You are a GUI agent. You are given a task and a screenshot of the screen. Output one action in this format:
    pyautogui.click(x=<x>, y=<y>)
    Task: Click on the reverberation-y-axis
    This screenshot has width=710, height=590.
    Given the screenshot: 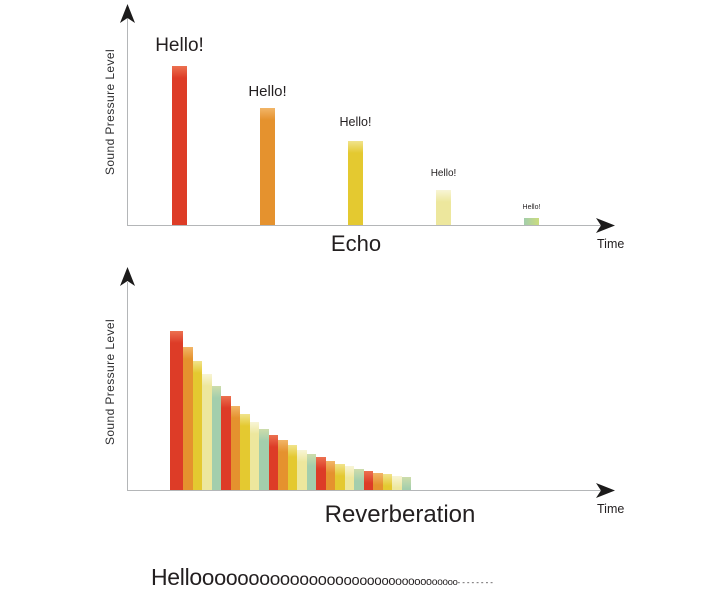 What is the action you would take?
    pyautogui.click(x=127, y=386)
    